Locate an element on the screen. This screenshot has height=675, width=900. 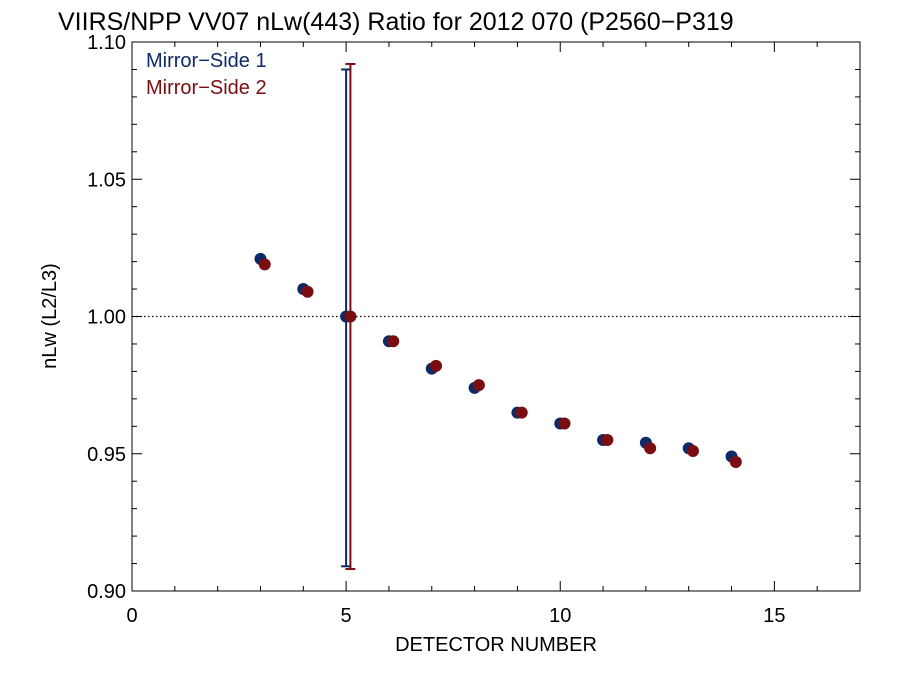
y-tick-label: 0.95 is located at coordinates (106, 455).